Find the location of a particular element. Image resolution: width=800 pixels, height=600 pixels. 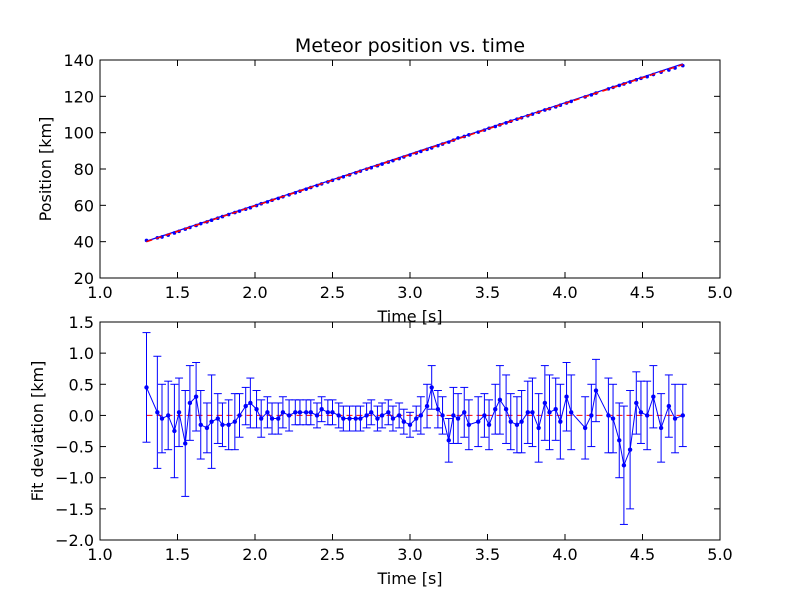

position-plot-xtick-label: 4.0 is located at coordinates (564, 292).